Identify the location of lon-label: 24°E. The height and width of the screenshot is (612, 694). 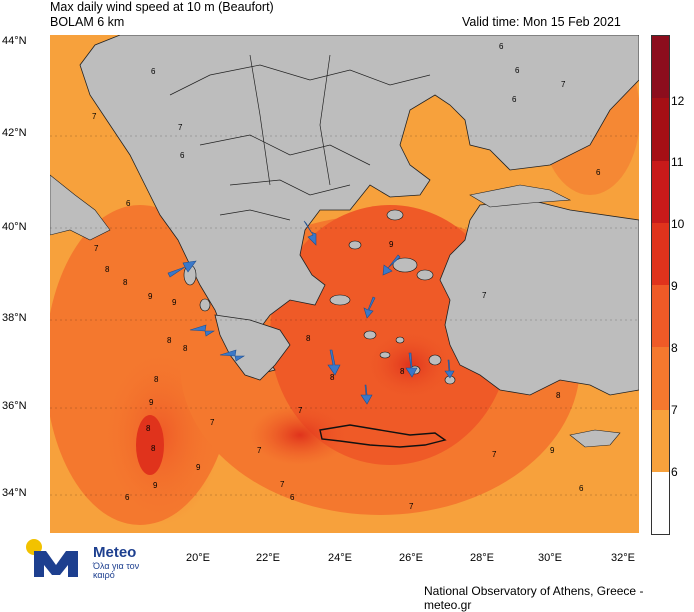
(340, 558).